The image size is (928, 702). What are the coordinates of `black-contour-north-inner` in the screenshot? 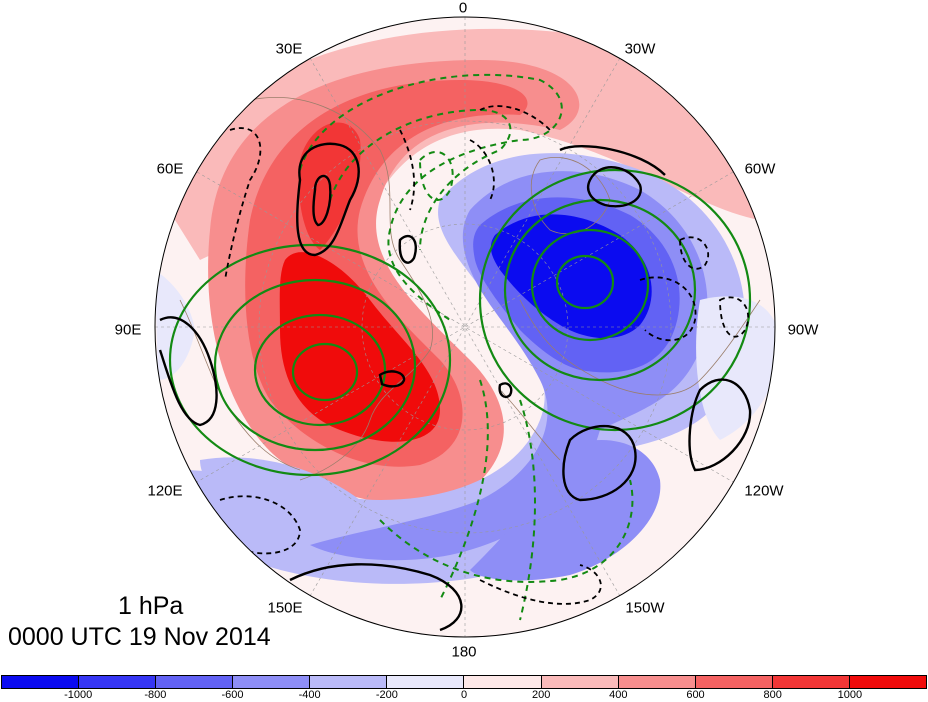 It's located at (322, 200).